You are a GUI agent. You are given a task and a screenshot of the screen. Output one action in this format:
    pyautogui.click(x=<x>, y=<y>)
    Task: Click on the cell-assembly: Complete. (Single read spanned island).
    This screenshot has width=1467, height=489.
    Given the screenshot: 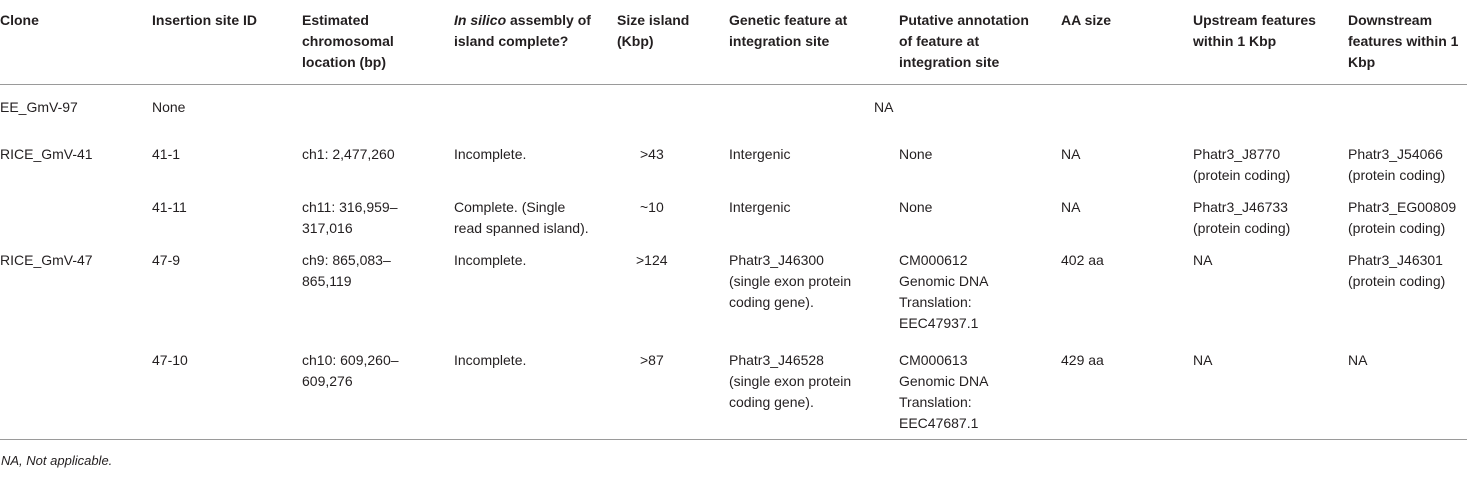 What is the action you would take?
    pyautogui.click(x=521, y=217)
    